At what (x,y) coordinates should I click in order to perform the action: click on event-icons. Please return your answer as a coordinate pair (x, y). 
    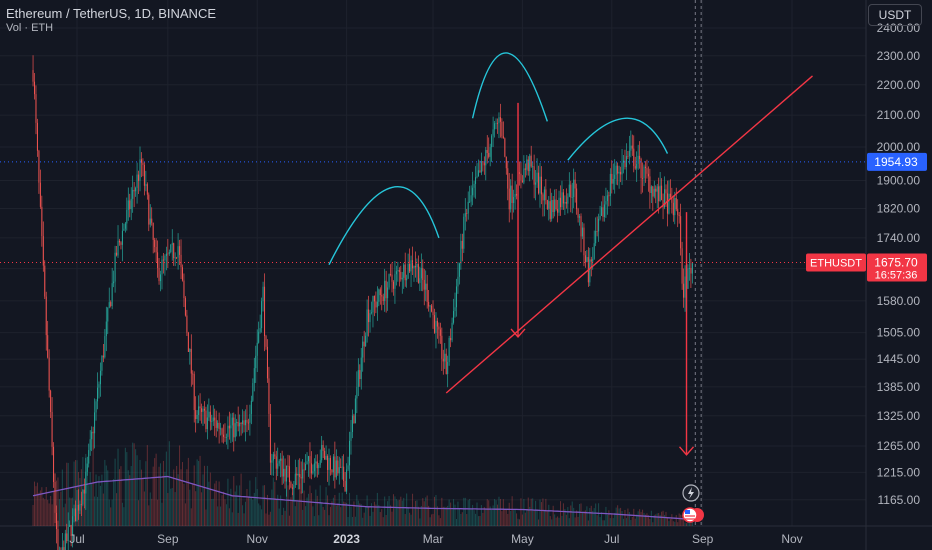
    Looking at the image, I should click on (693, 503).